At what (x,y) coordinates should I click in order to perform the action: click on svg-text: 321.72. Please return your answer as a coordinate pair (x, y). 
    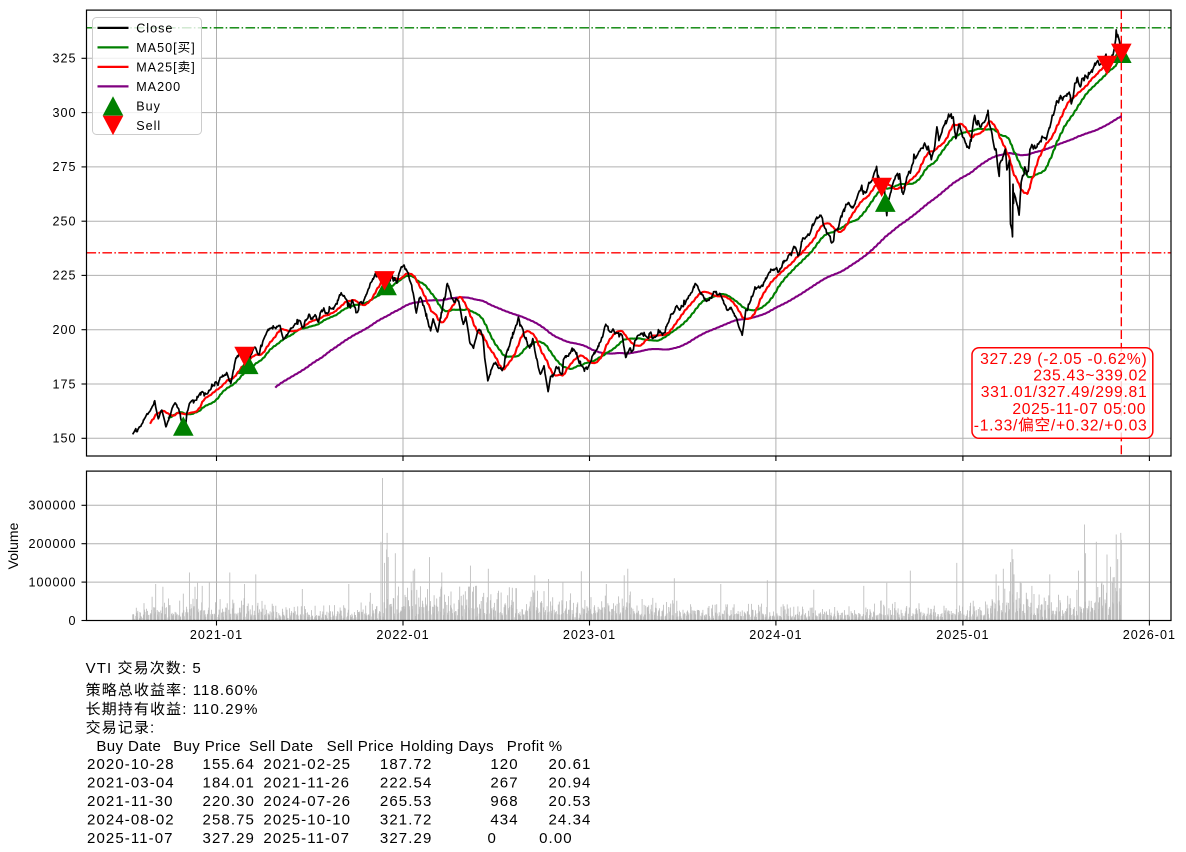
    Looking at the image, I should click on (406, 819).